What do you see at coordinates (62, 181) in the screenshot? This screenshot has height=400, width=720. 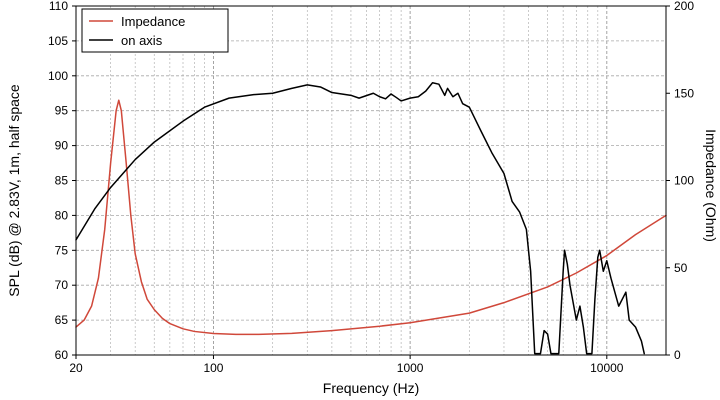 I see `y-left-tick-label: 85` at bounding box center [62, 181].